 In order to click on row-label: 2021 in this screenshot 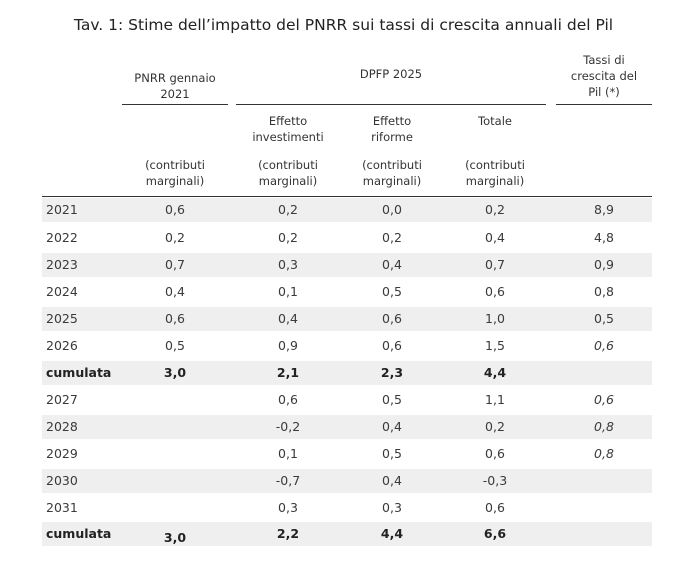, I will do `click(62, 209)`.